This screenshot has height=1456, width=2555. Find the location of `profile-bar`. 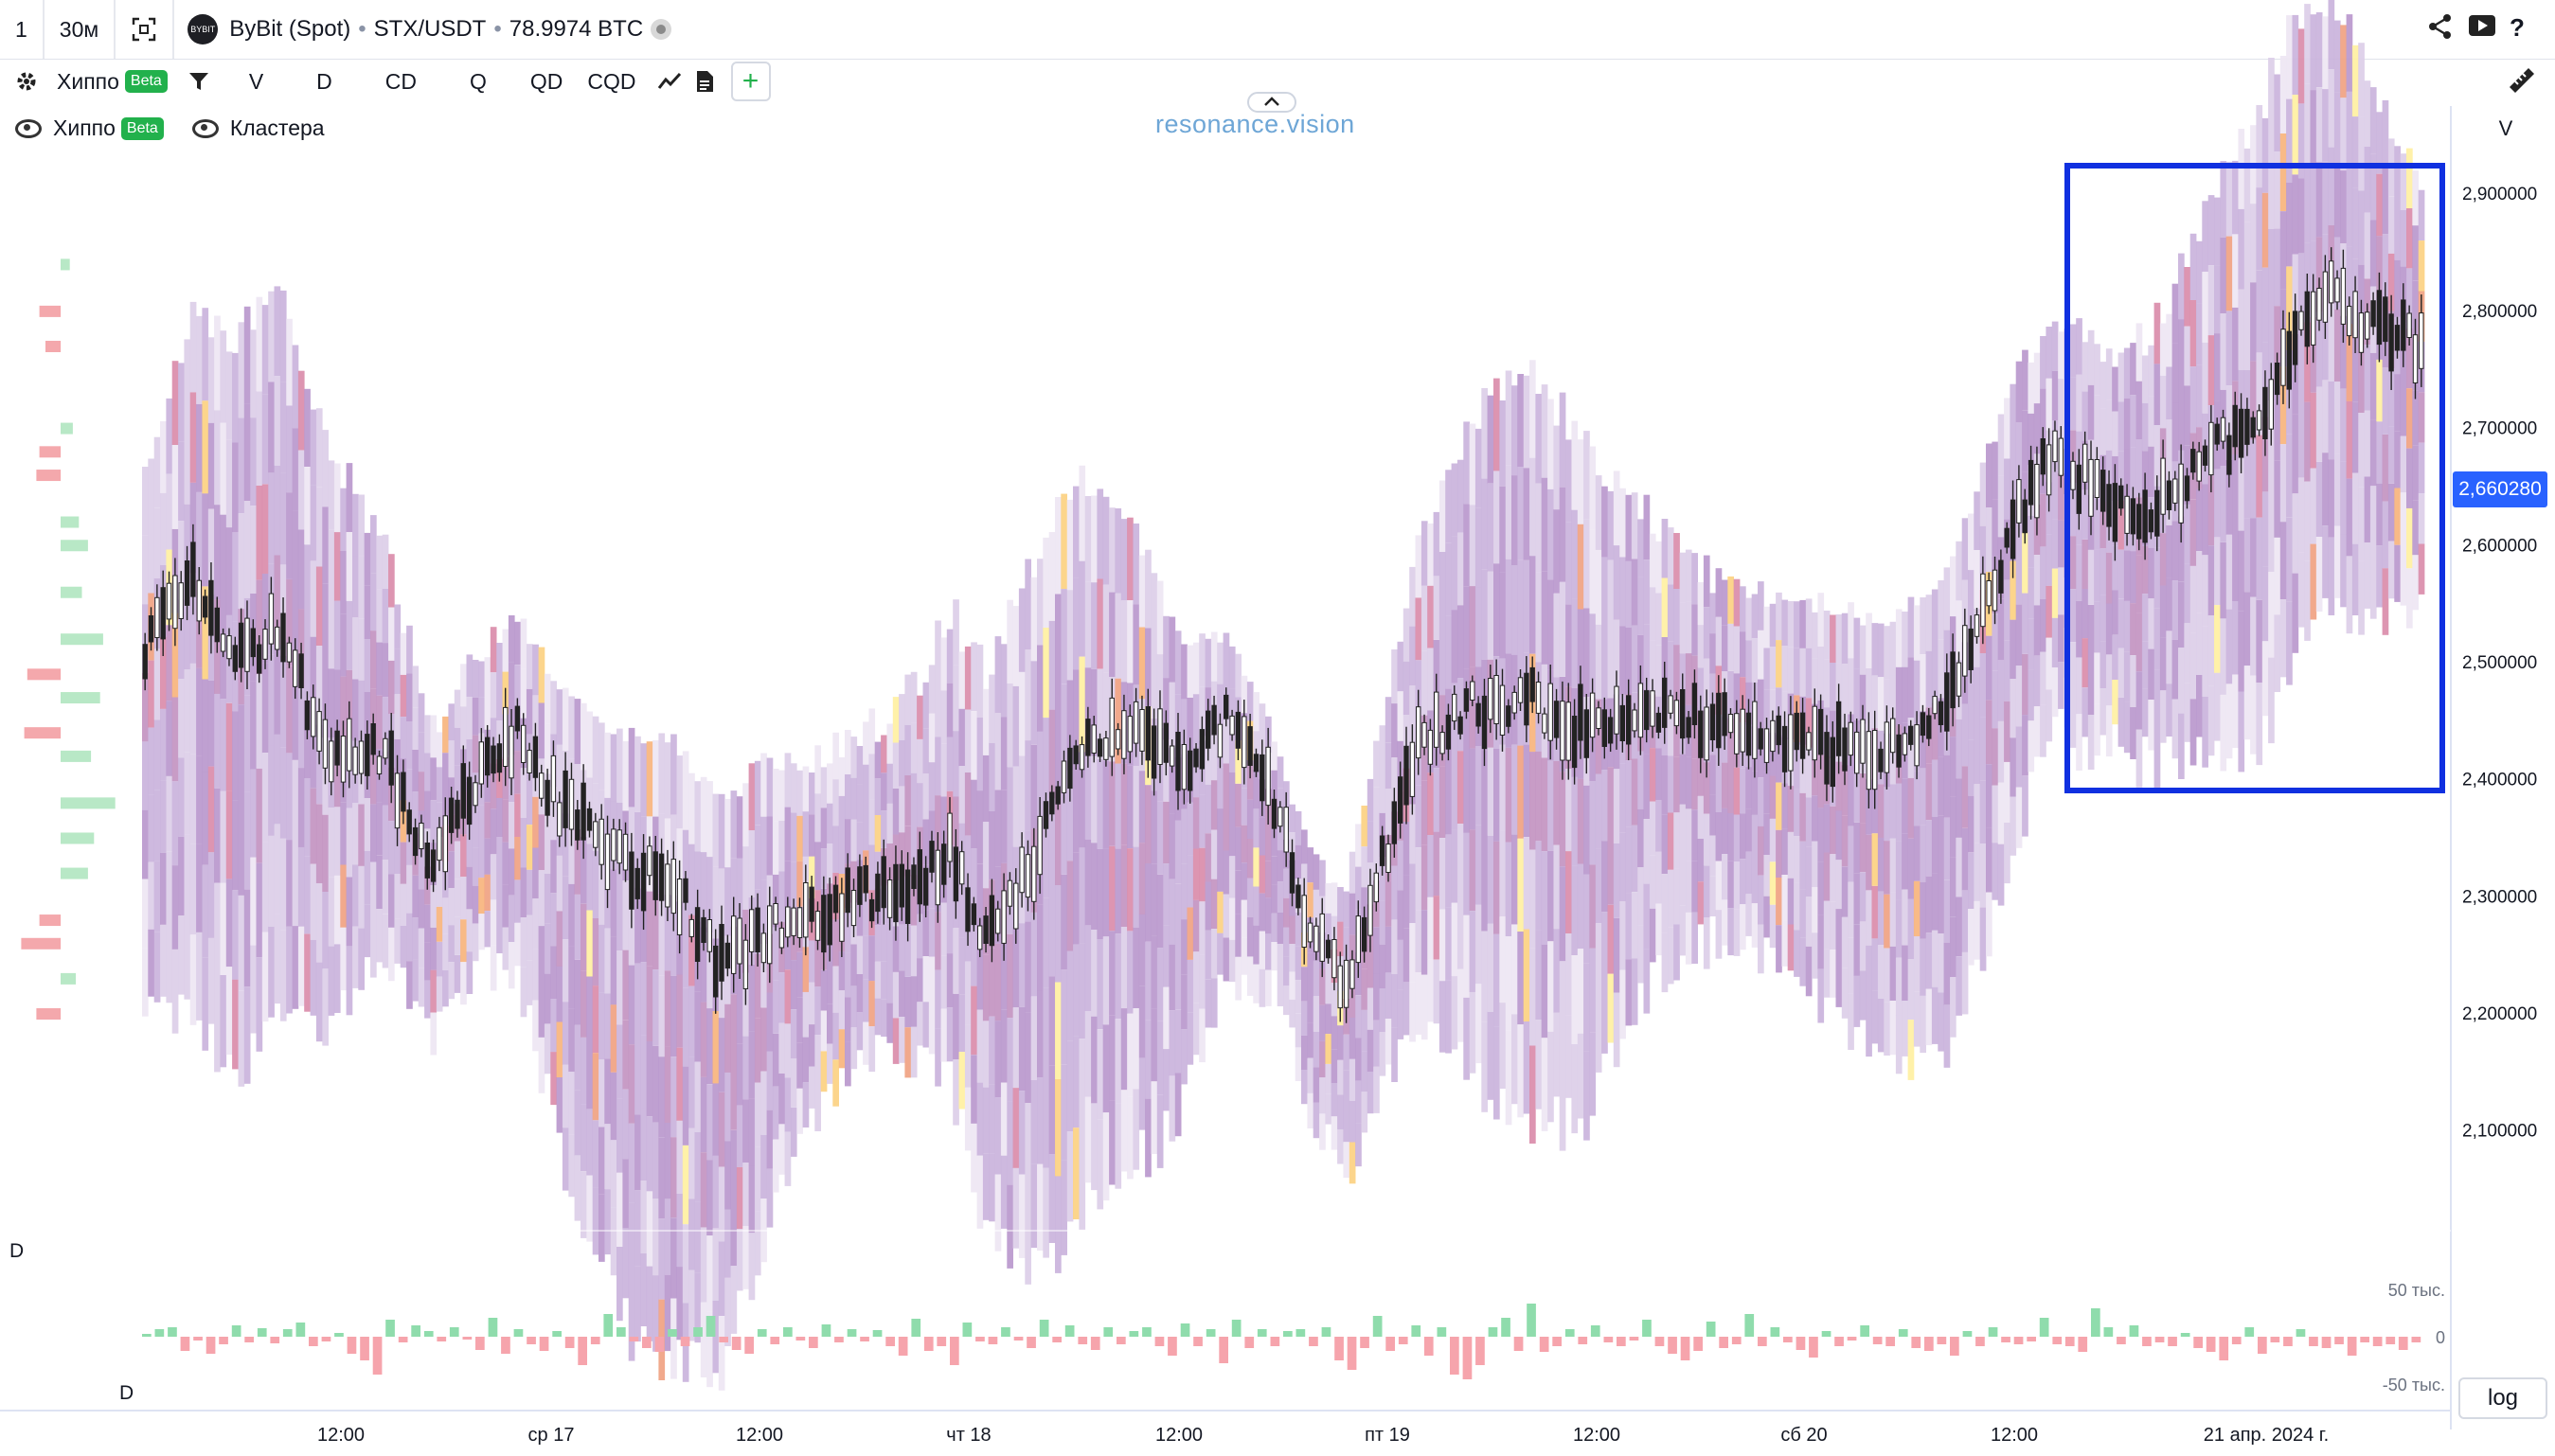

profile-bar is located at coordinates (41, 944).